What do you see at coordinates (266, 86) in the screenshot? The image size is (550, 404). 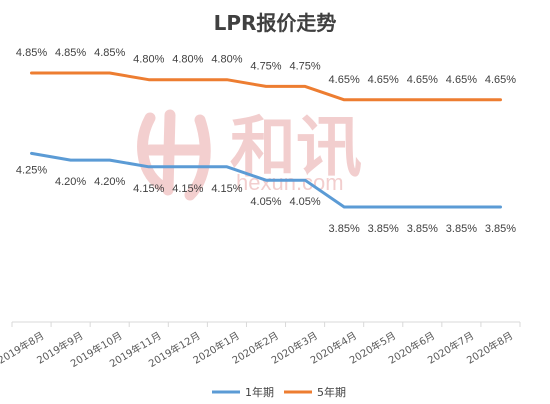 I see `series-line-5y` at bounding box center [266, 86].